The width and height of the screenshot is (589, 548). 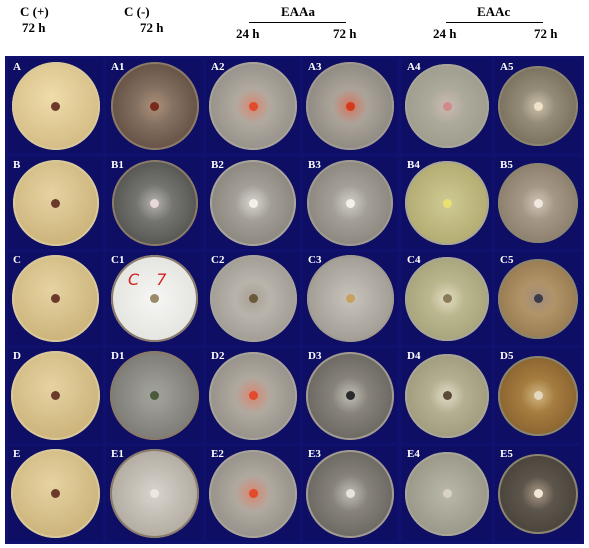 I want to click on dish-cell-d2: D2, so click(x=253, y=395).